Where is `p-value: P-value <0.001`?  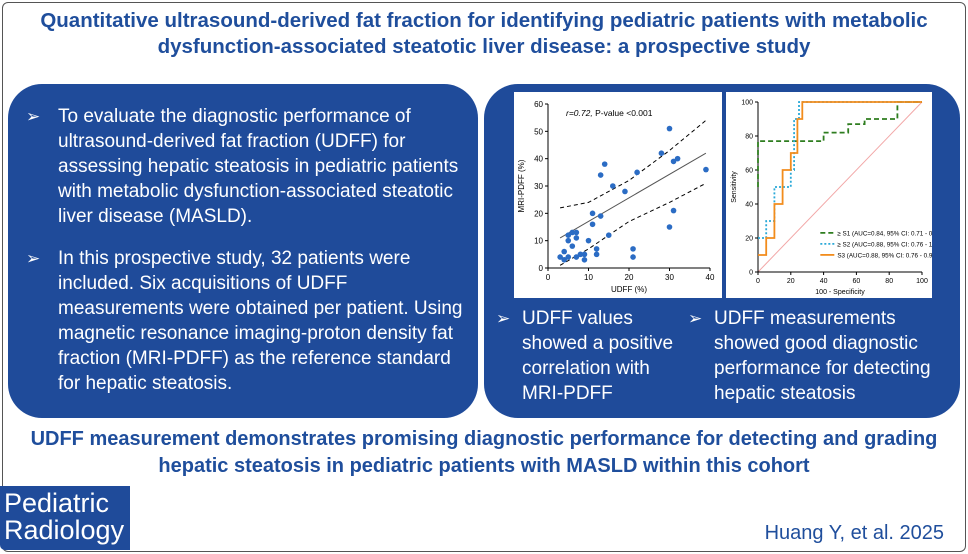 p-value: P-value <0.001 is located at coordinates (624, 113).